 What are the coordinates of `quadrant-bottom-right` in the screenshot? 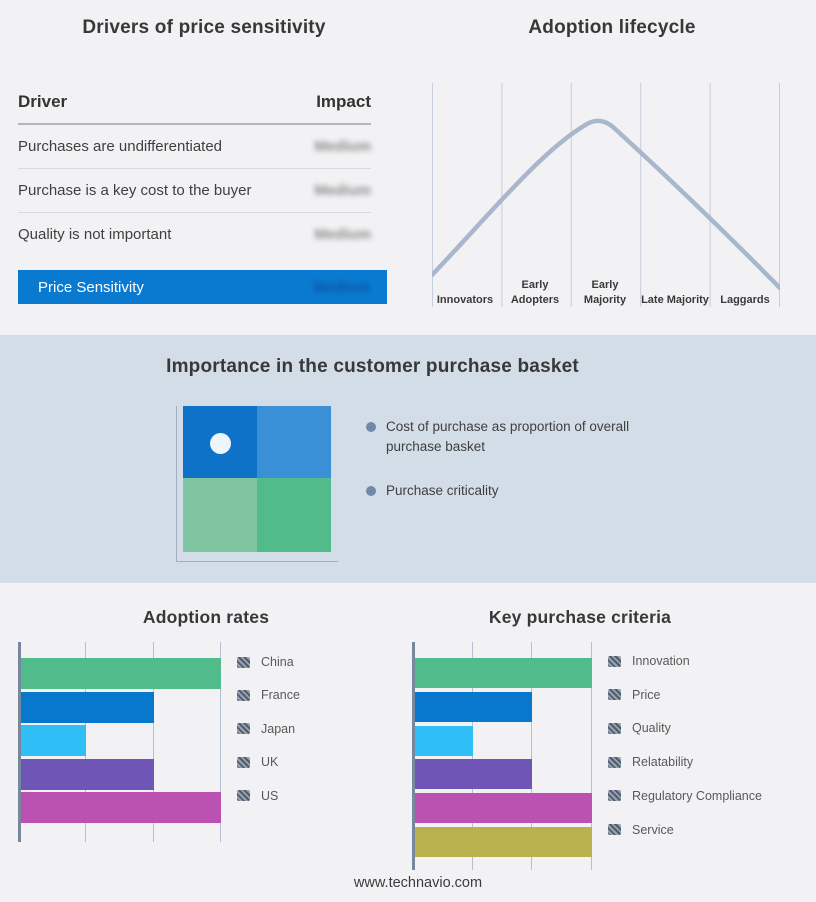 It's located at (294, 515).